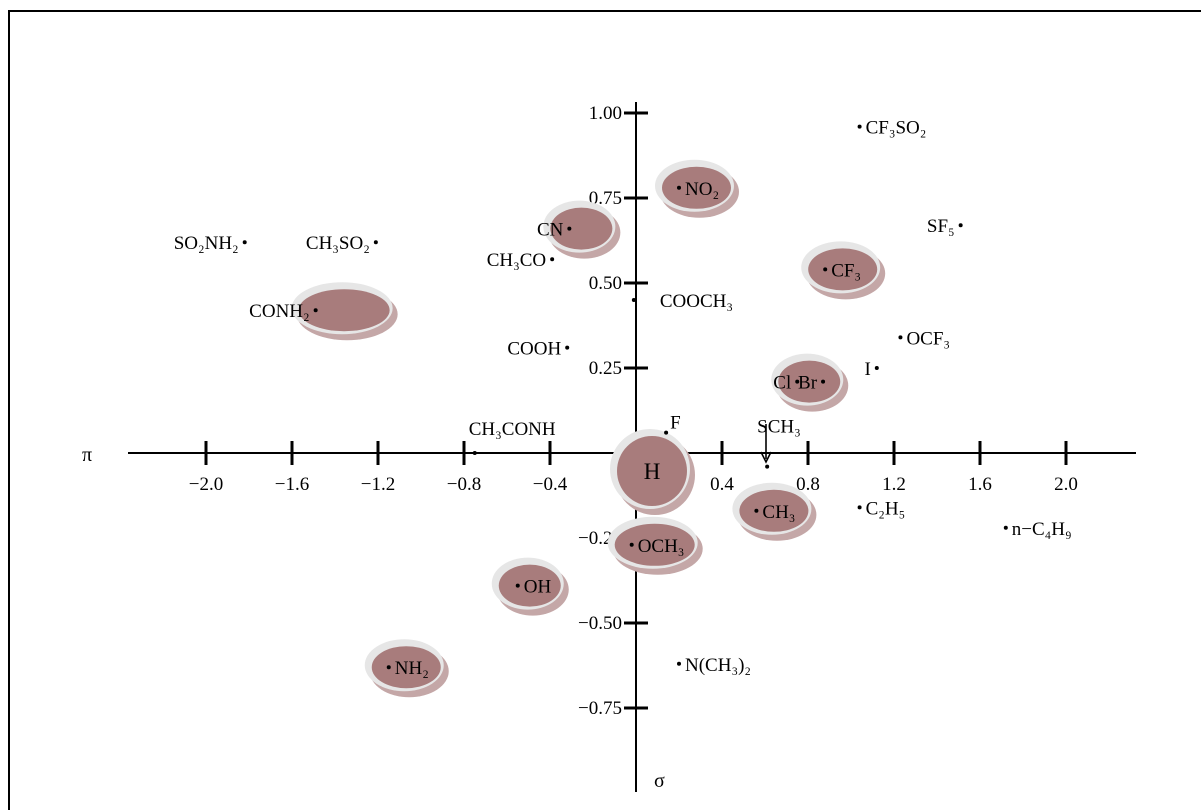 Image resolution: width=1201 pixels, height=810 pixels. Describe the element at coordinates (375, 242) in the screenshot. I see `point-ch3so2` at that location.